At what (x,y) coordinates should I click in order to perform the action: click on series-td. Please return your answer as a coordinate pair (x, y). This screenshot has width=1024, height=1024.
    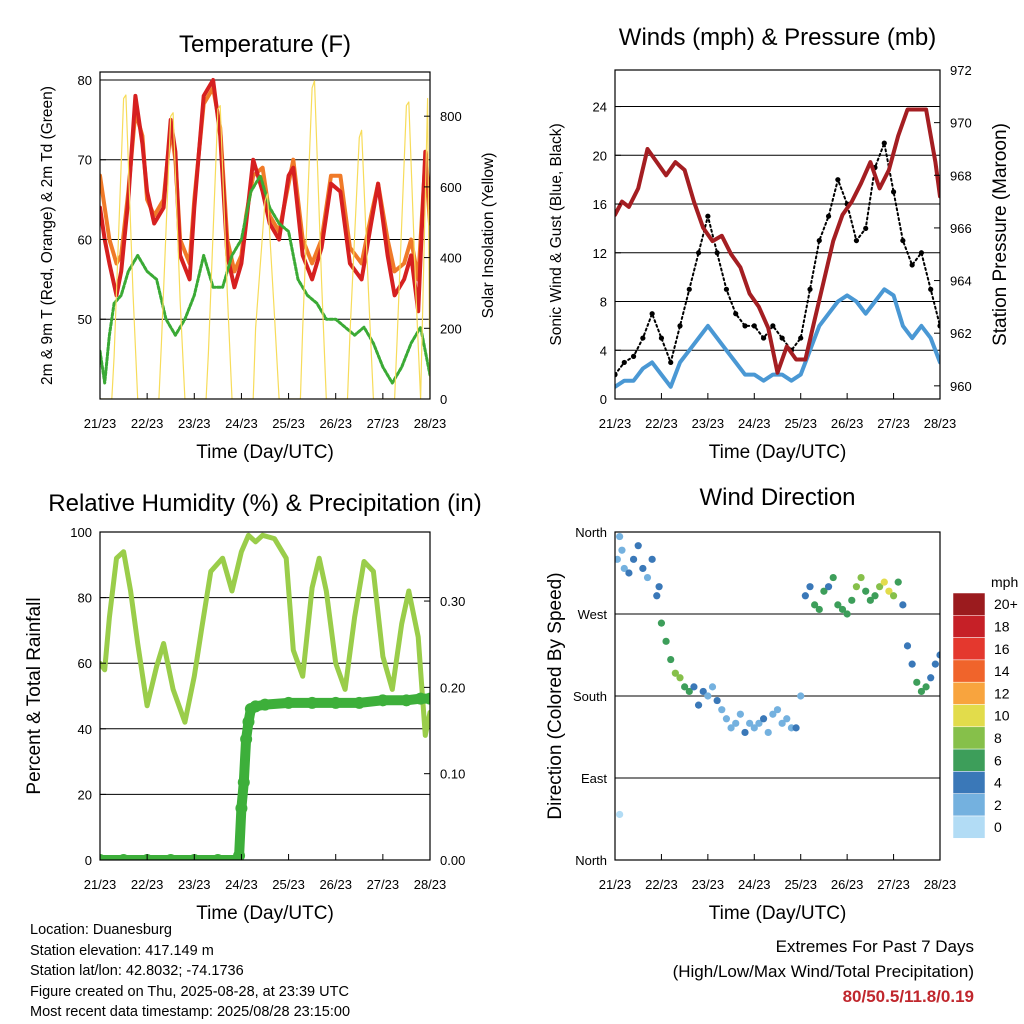
    Looking at the image, I should click on (265, 279).